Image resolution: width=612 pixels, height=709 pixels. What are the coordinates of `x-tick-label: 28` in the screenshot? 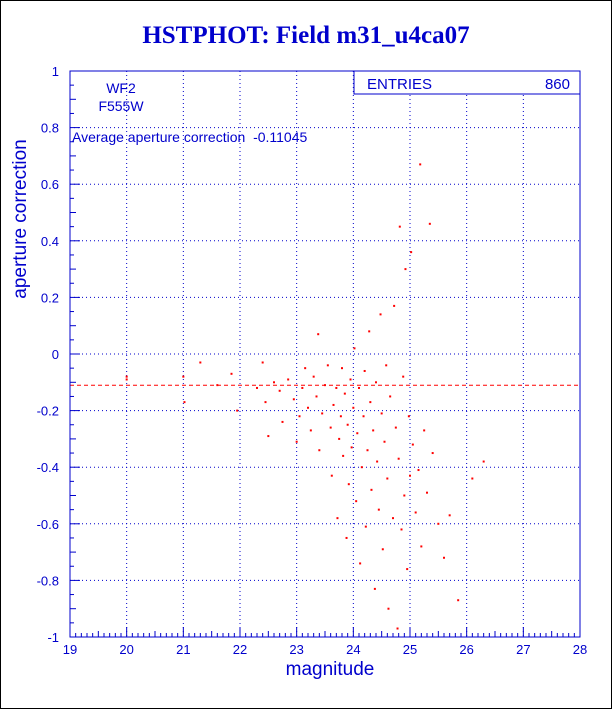 It's located at (580, 649).